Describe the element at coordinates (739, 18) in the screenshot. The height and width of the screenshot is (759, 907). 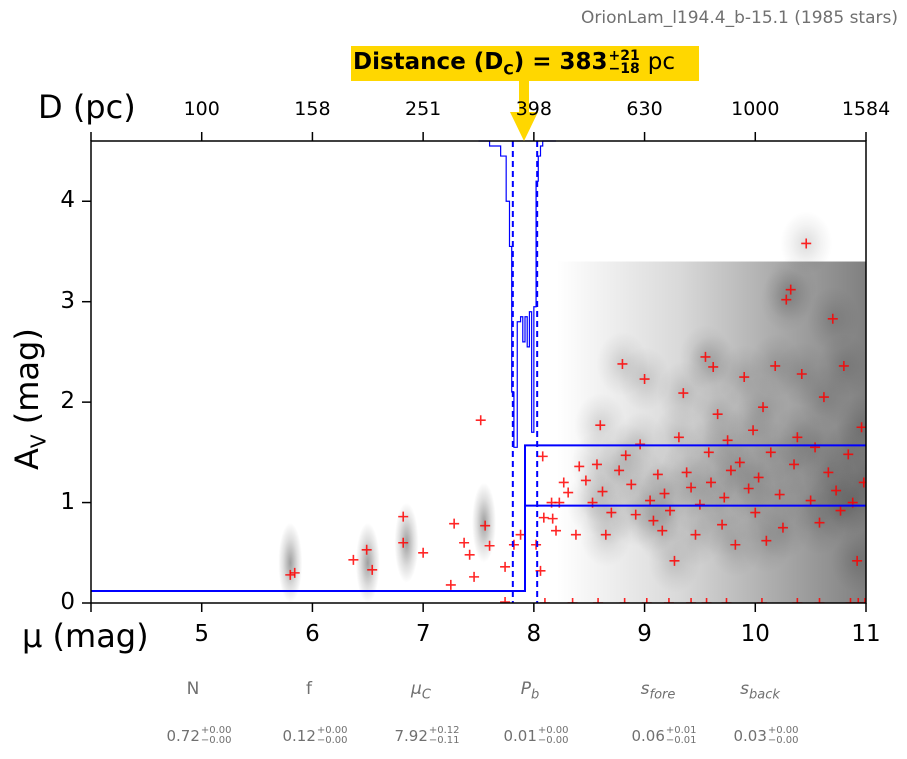
I see `chart-subtitle: OrionLam_l194.4_b-15.1 (1985 stars)` at that location.